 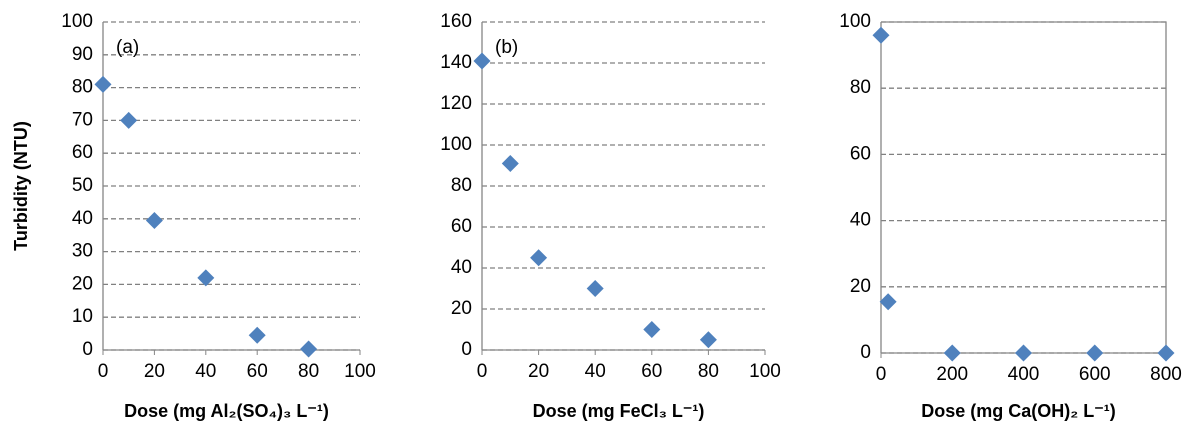 What do you see at coordinates (456, 62) in the screenshot?
I see `y-tick-label: 140` at bounding box center [456, 62].